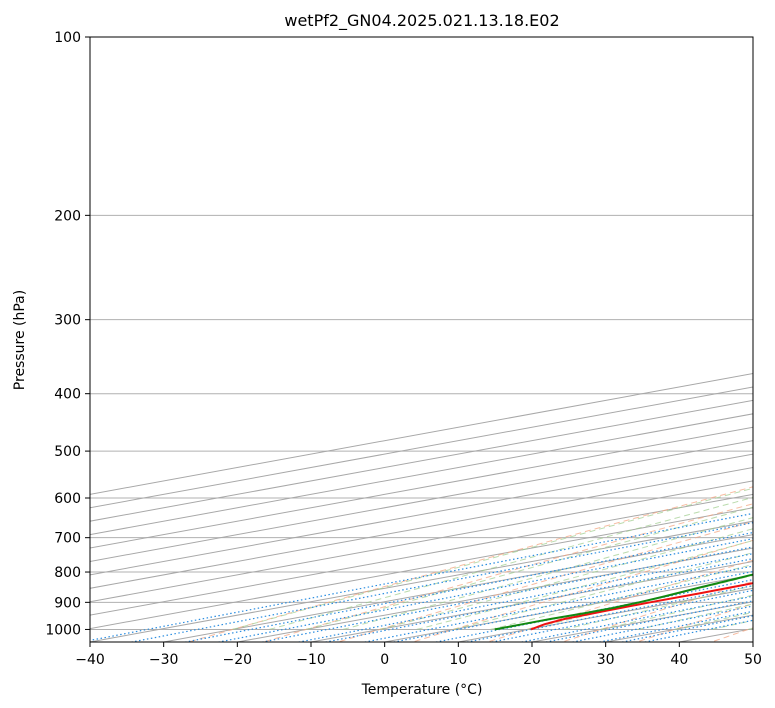 The image size is (775, 708). I want to click on y-tick-label: 400, so click(67, 395).